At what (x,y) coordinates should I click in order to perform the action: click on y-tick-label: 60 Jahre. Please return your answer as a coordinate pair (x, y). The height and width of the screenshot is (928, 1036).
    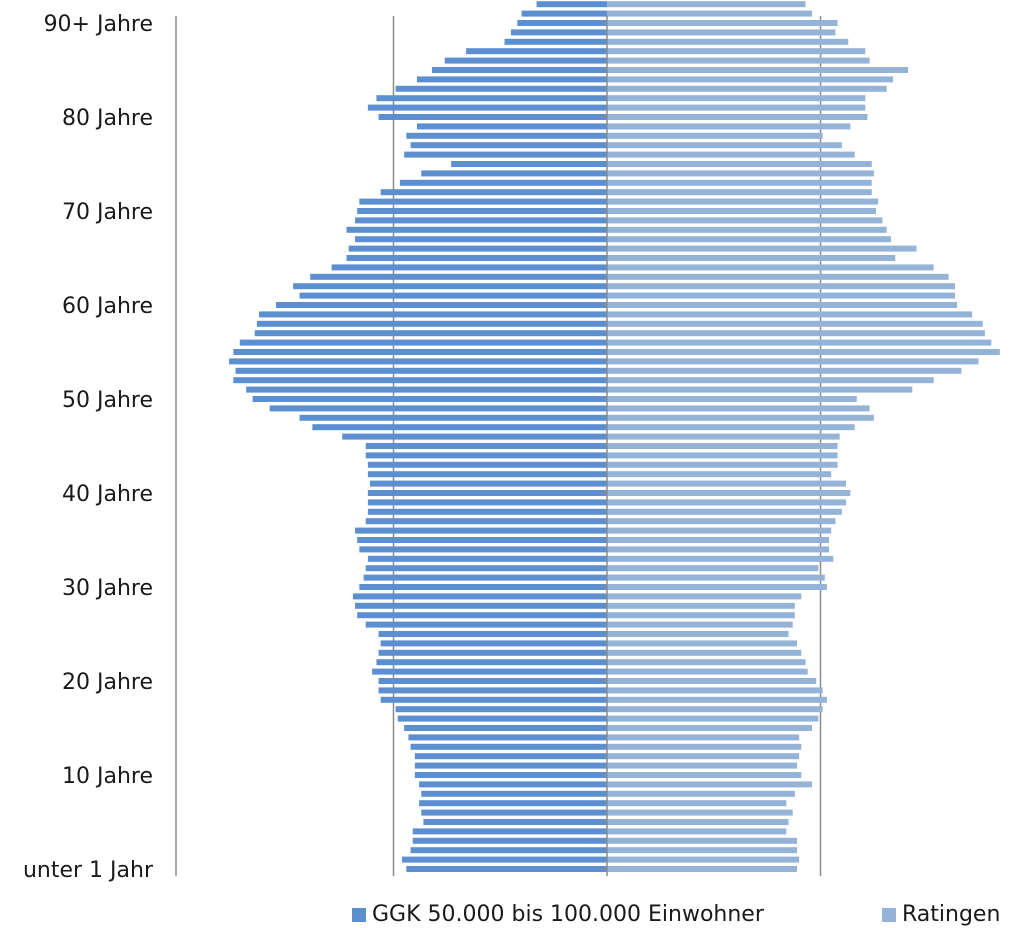
    Looking at the image, I should click on (107, 306).